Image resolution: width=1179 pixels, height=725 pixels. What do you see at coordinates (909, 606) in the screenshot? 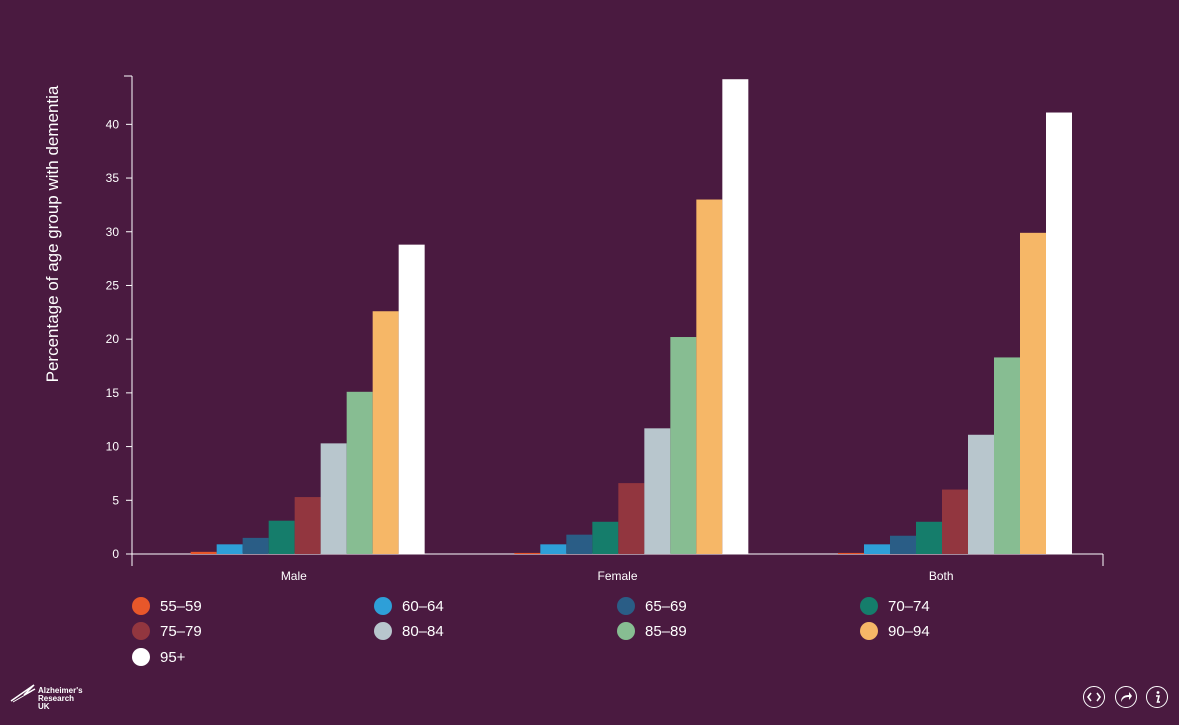
I see `legend-label: 70–74` at bounding box center [909, 606].